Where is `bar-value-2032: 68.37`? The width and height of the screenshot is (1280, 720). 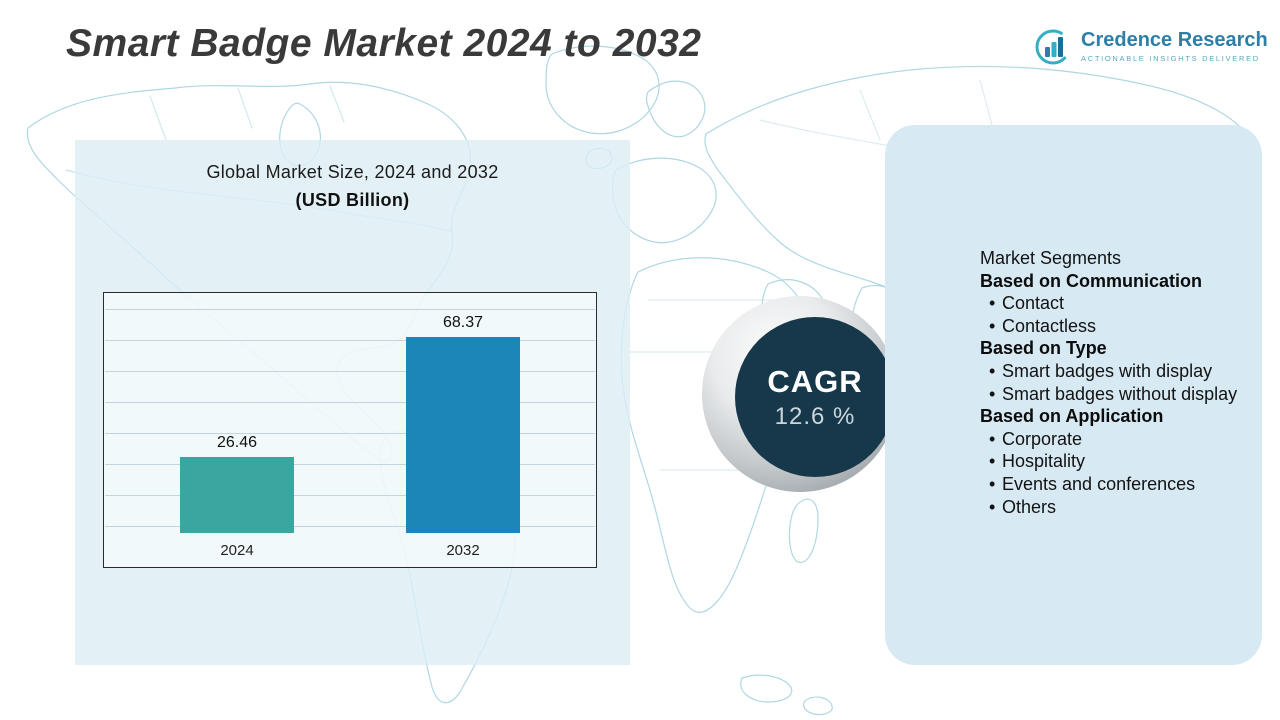 bar-value-2032: 68.37 is located at coordinates (463, 322).